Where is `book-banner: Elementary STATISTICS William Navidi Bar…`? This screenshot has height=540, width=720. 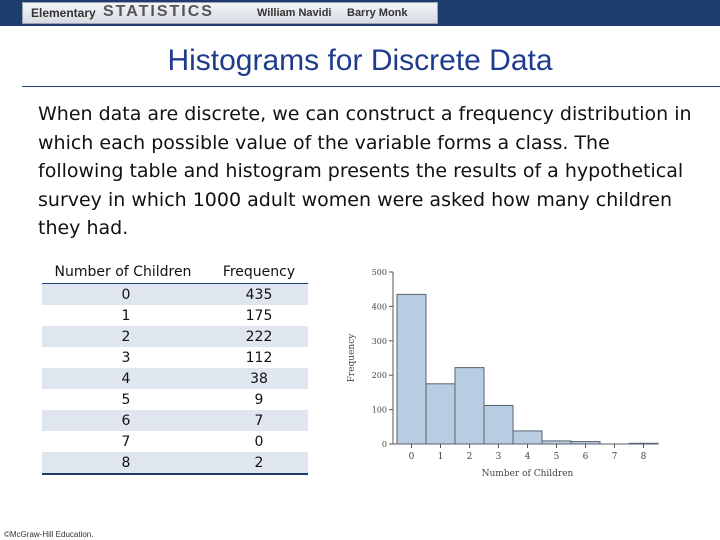
book-banner: Elementary STATISTICS William Navidi Bar… is located at coordinates (230, 13).